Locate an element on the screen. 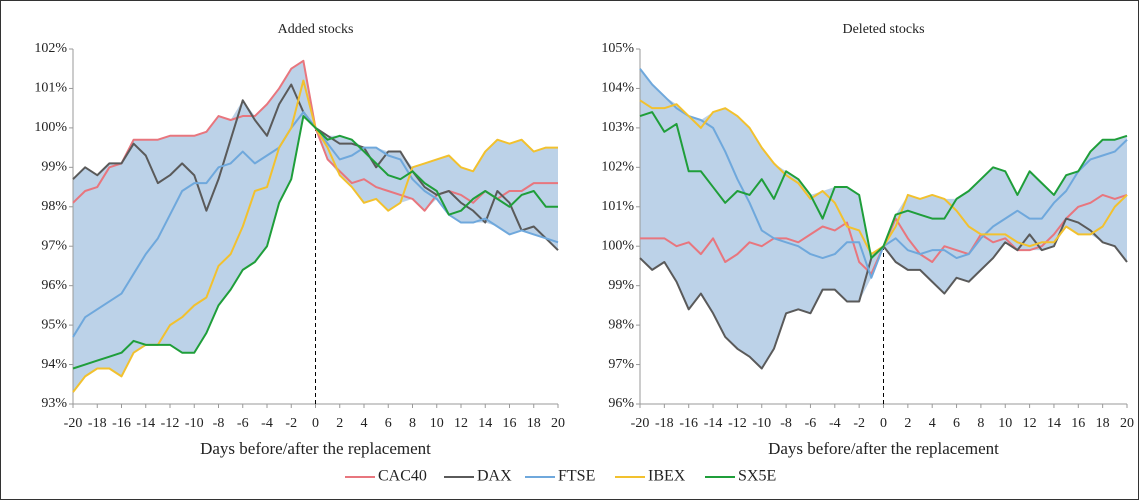 This screenshot has height=500, width=1139. y-tick-label: 103% is located at coordinates (617, 127).